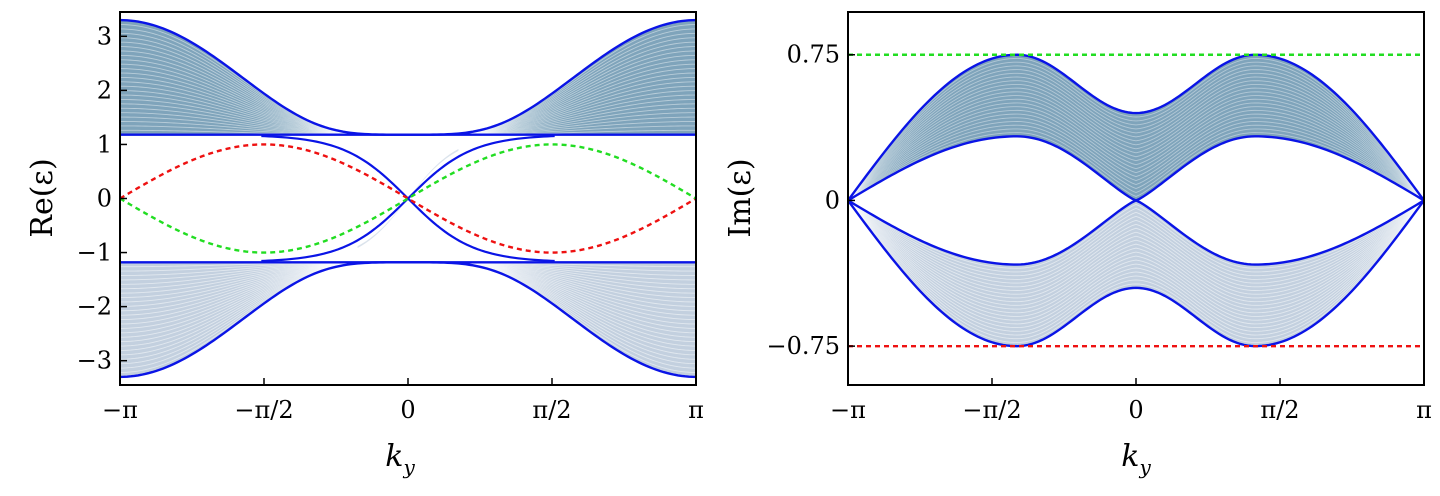 The image size is (1440, 496). I want to click on left-xlabel: ky, so click(400, 459).